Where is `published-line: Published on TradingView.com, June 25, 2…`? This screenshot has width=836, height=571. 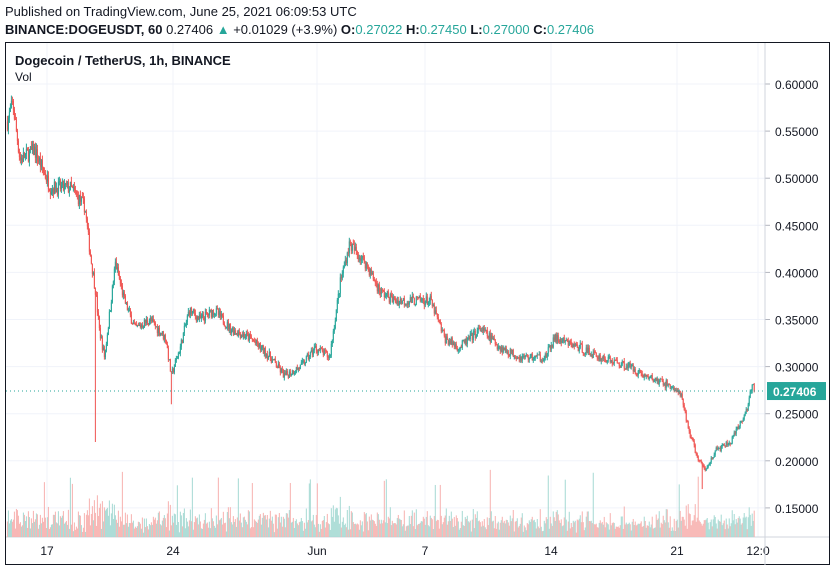
published-line: Published on TradingView.com, June 25, 2… is located at coordinates (181, 11).